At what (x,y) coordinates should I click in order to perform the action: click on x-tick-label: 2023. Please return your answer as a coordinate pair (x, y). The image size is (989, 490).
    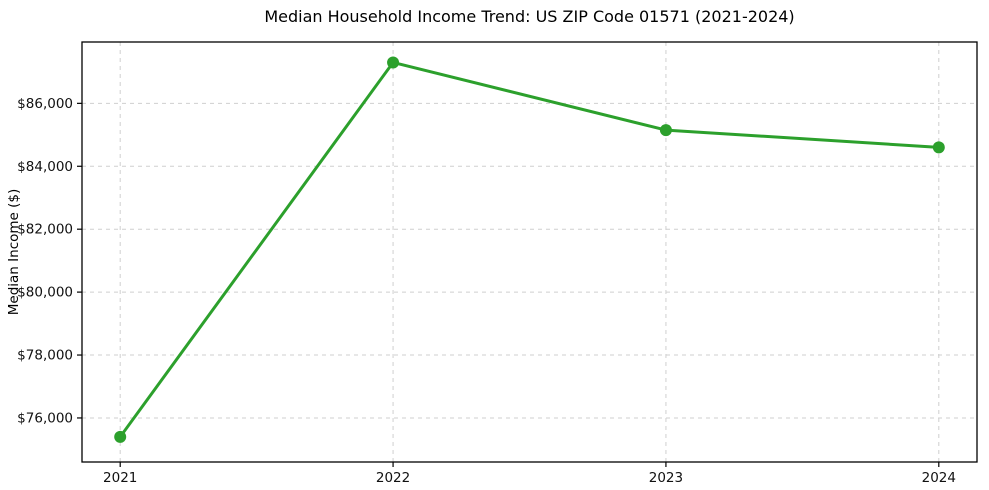
    Looking at the image, I should click on (666, 478).